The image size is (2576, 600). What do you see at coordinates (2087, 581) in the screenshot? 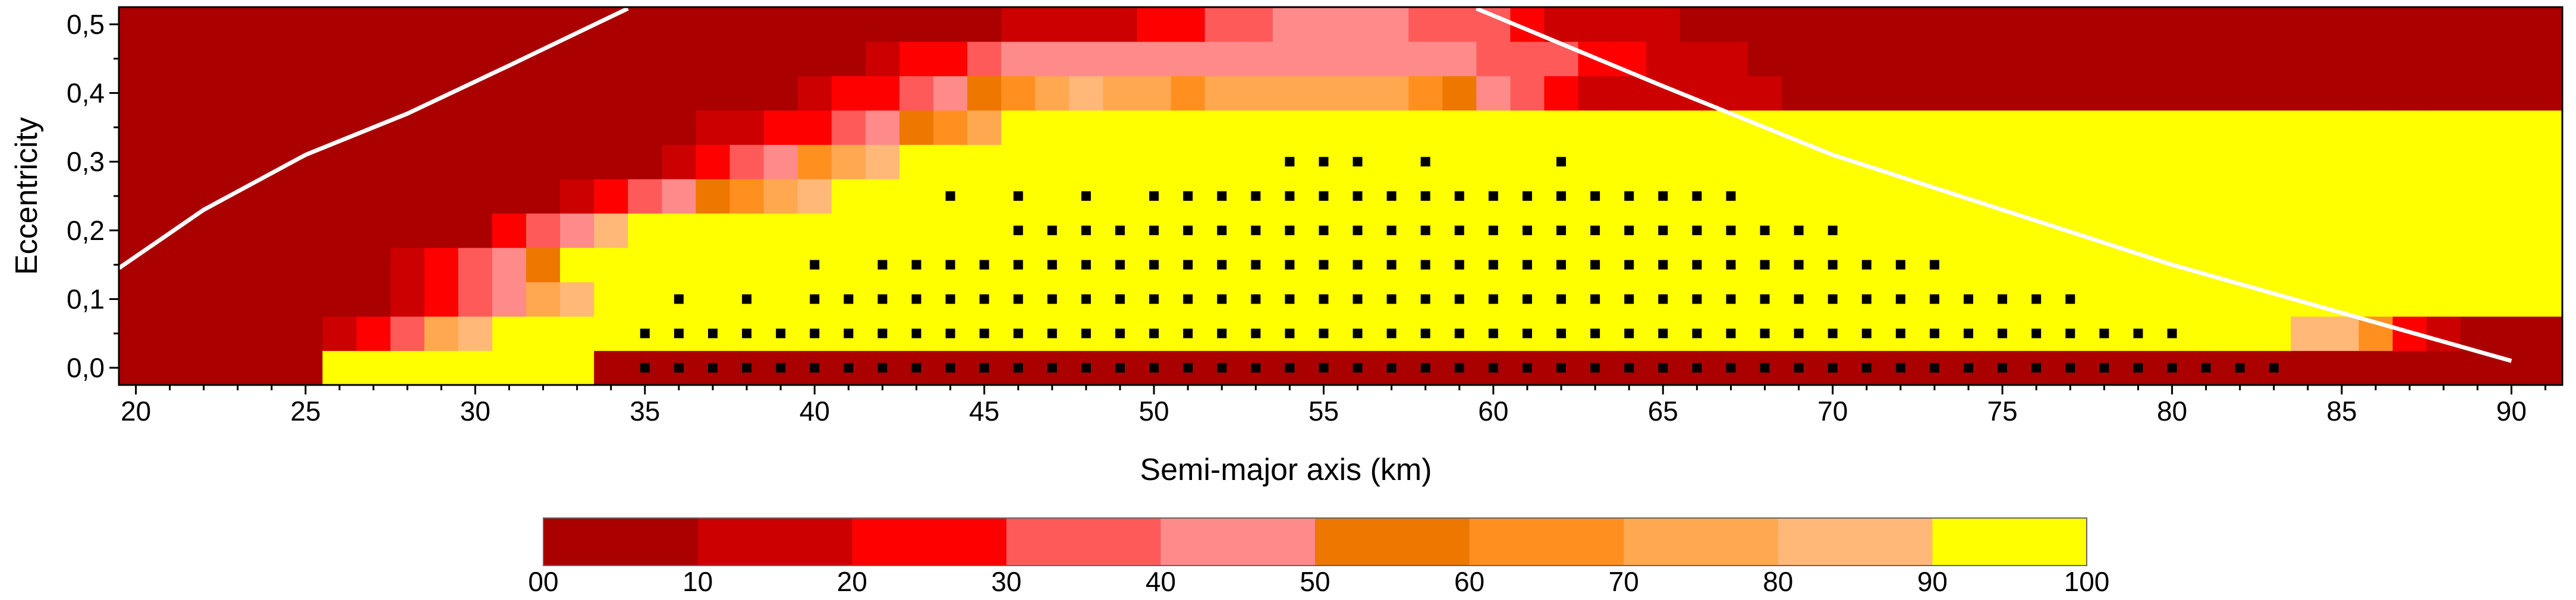
I see `colorbar-label: 100` at bounding box center [2087, 581].